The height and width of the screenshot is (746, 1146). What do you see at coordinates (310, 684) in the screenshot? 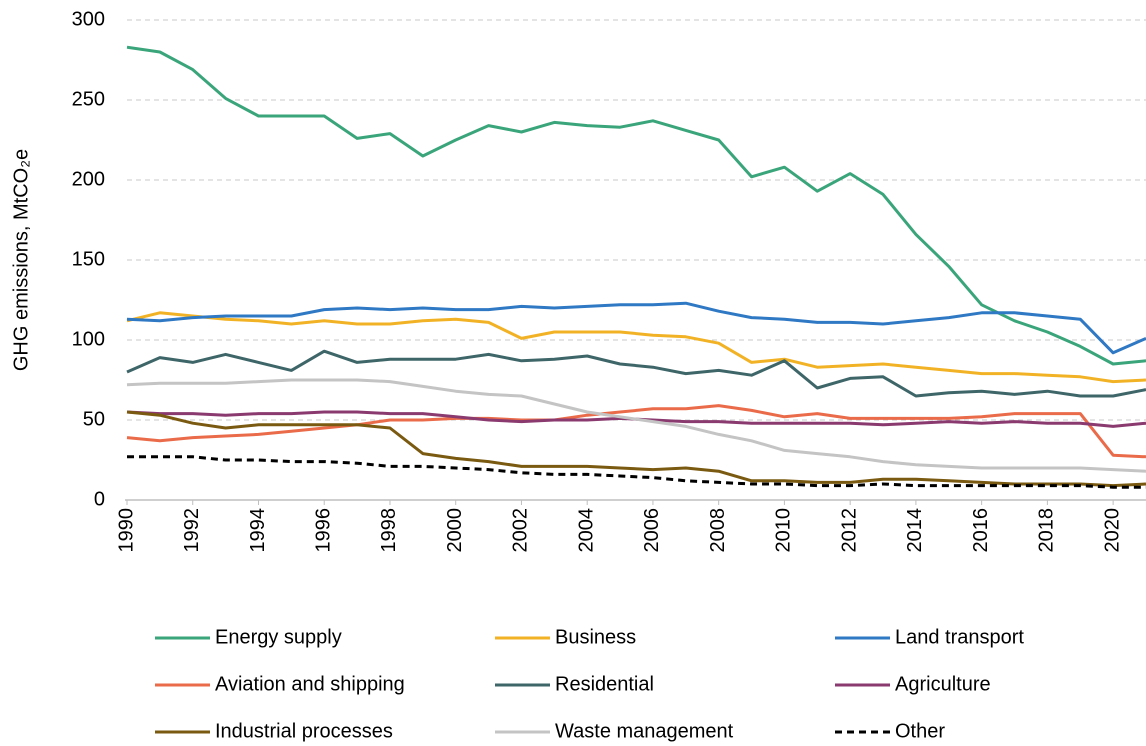
I see `legend-label: Aviation and shipping` at bounding box center [310, 684].